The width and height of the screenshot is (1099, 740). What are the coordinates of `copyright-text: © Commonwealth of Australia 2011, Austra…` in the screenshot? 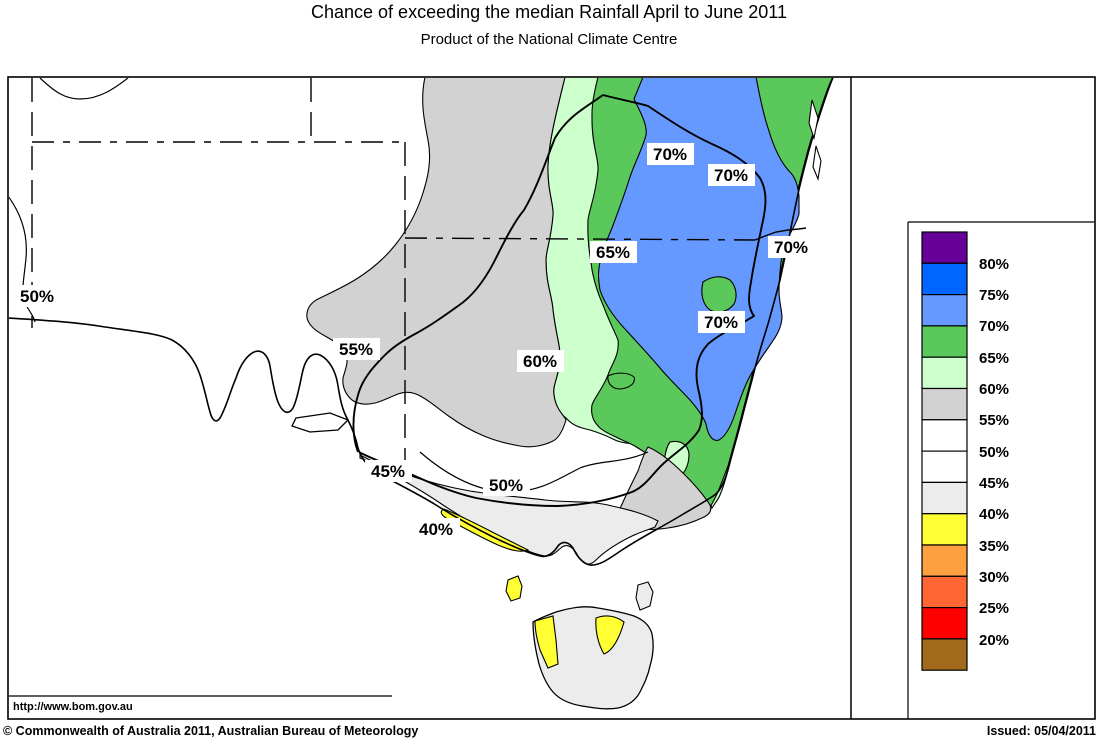 It's located at (210, 731).